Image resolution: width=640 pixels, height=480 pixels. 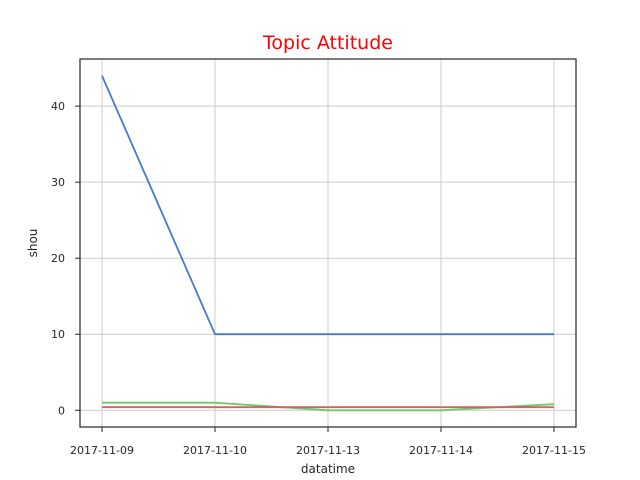 What do you see at coordinates (328, 469) in the screenshot?
I see `x-axis-label: datatime` at bounding box center [328, 469].